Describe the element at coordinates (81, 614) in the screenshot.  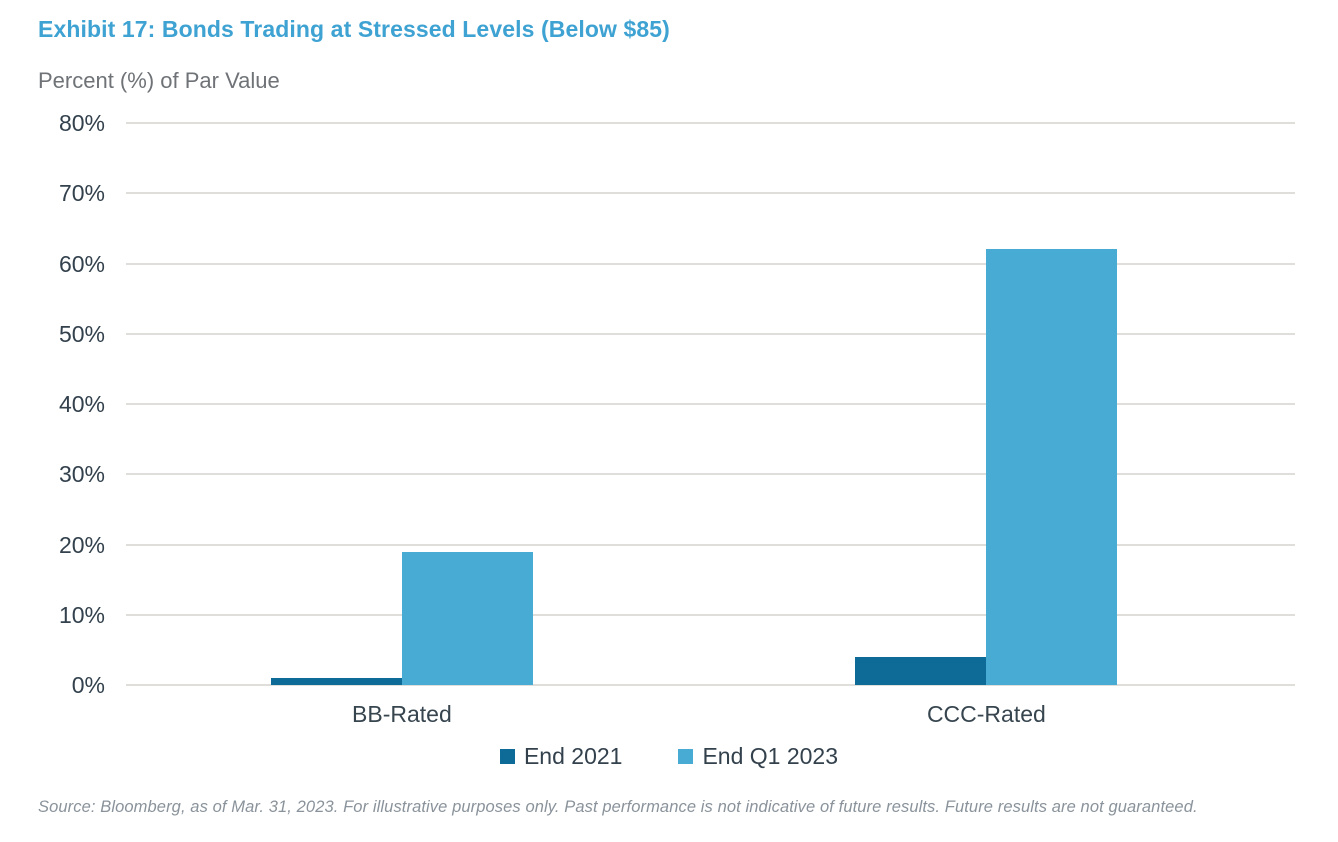
I see `y-tick-label-10: 10%` at that location.